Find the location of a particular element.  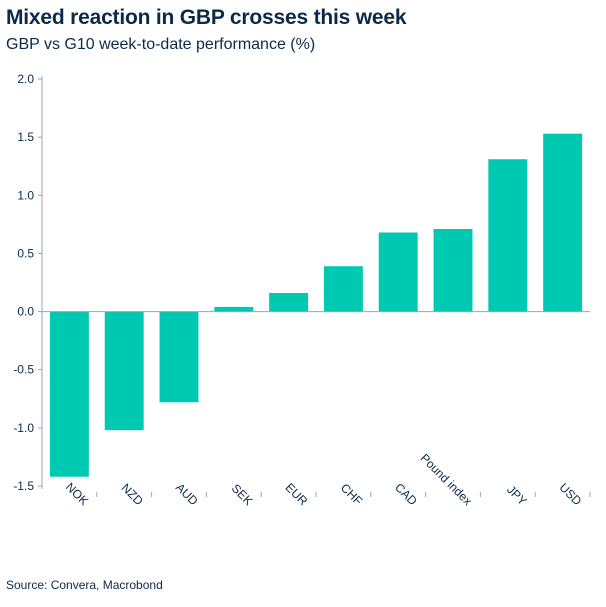

x-tick-label: NOK is located at coordinates (77, 494).